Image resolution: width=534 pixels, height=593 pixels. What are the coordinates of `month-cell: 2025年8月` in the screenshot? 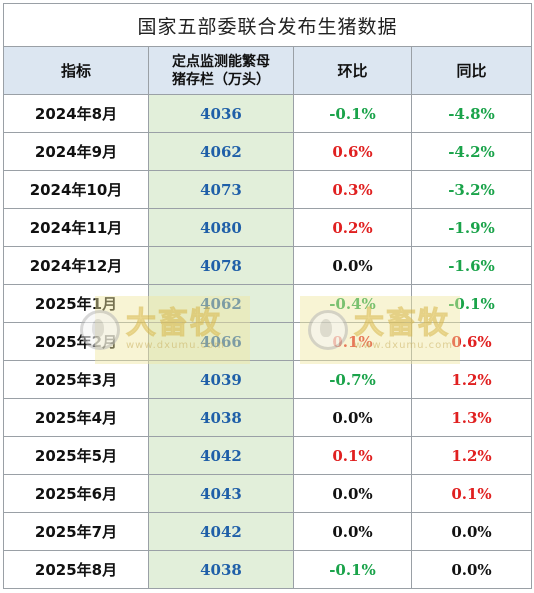 It's located at (76, 569).